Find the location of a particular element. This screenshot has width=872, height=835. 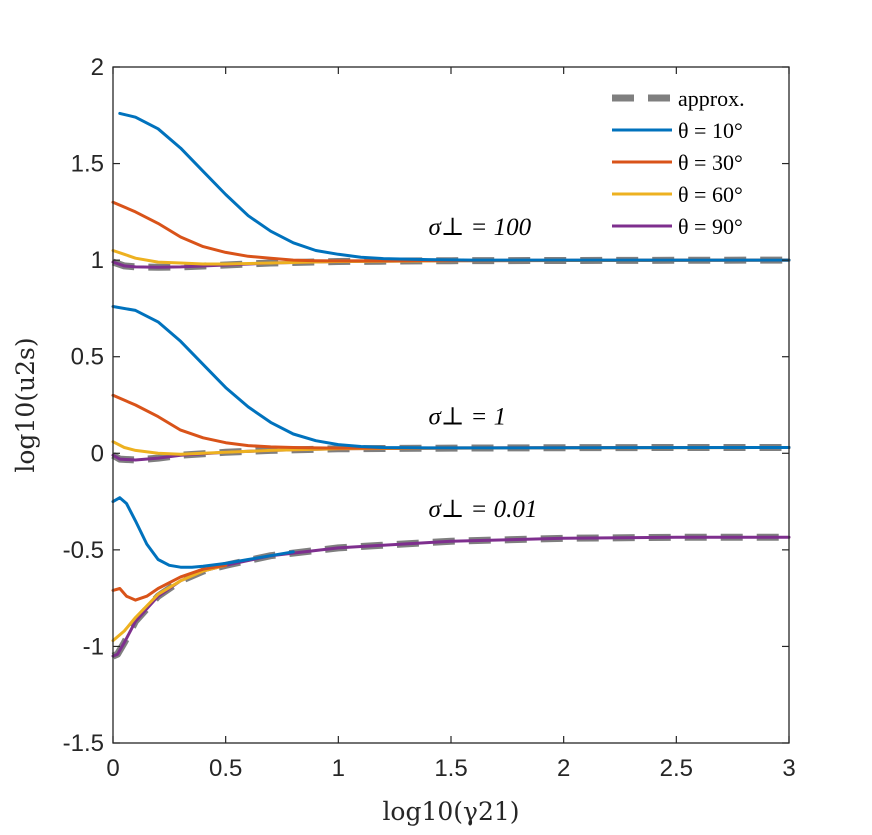

legend-label-theta30: θ = 30° is located at coordinates (710, 162).